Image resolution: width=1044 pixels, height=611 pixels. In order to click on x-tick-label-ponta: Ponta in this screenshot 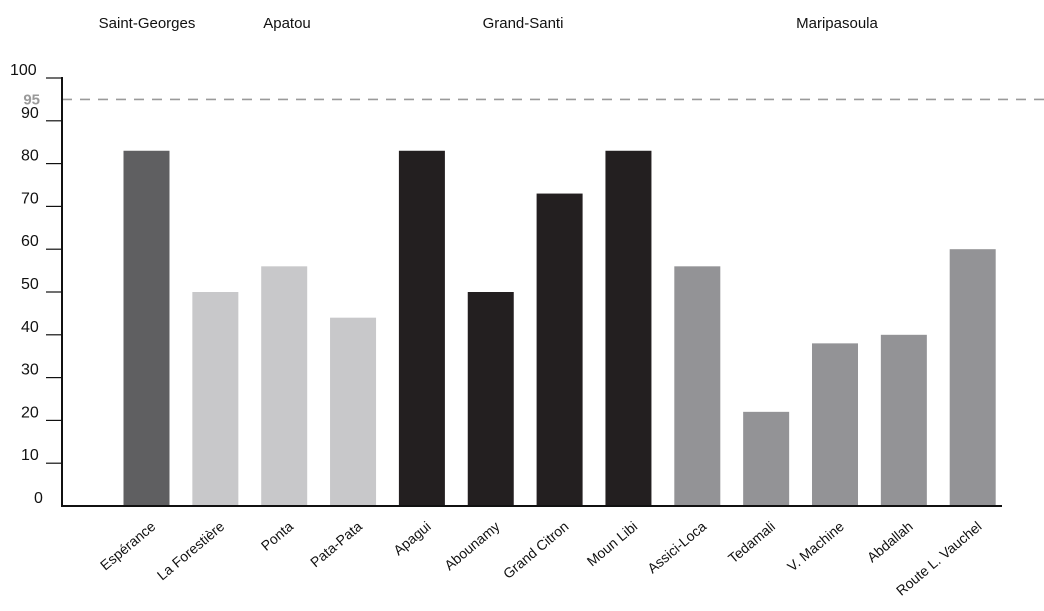, I will do `click(277, 536)`.